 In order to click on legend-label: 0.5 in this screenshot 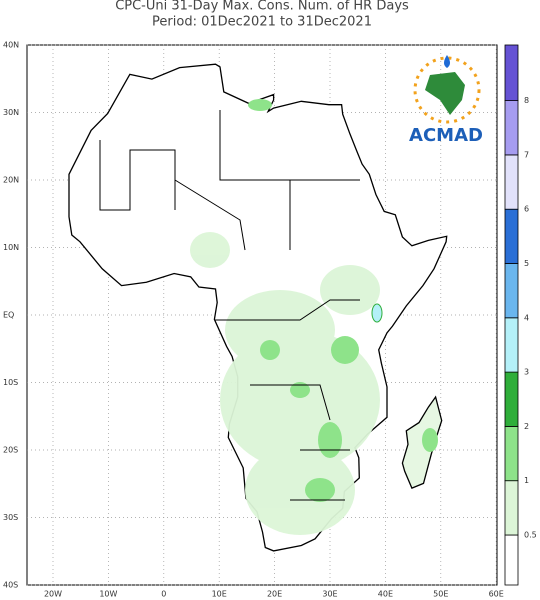, I will do `click(530, 535)`.